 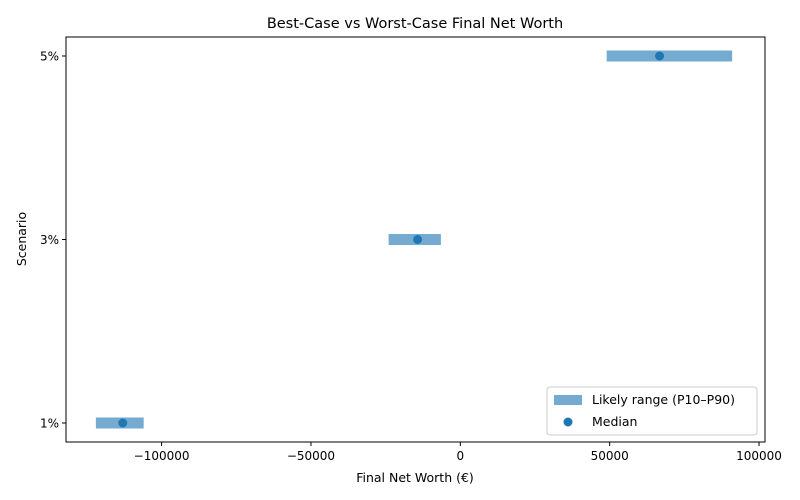 I want to click on chart-title: Best-Case vs Worst-Case Final Net Worth, so click(x=415, y=24).